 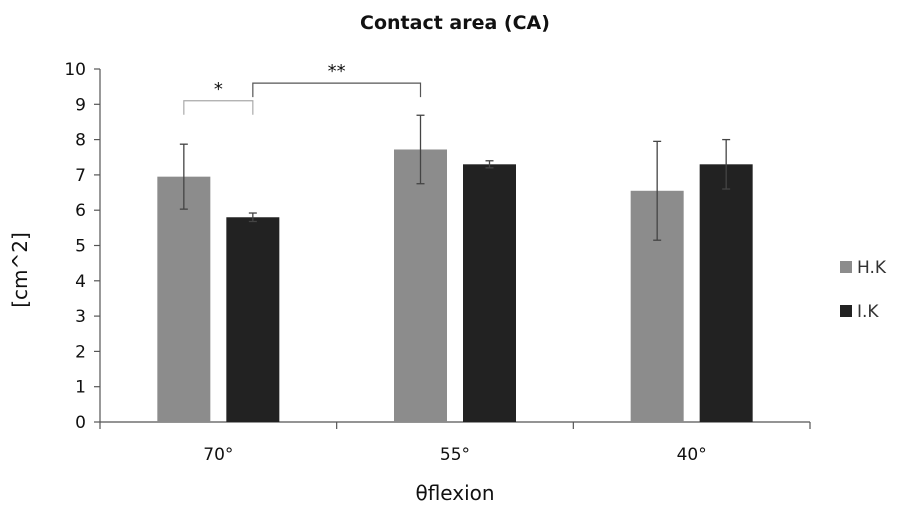 What do you see at coordinates (80, 282) in the screenshot?
I see `y-tick-label: 4` at bounding box center [80, 282].